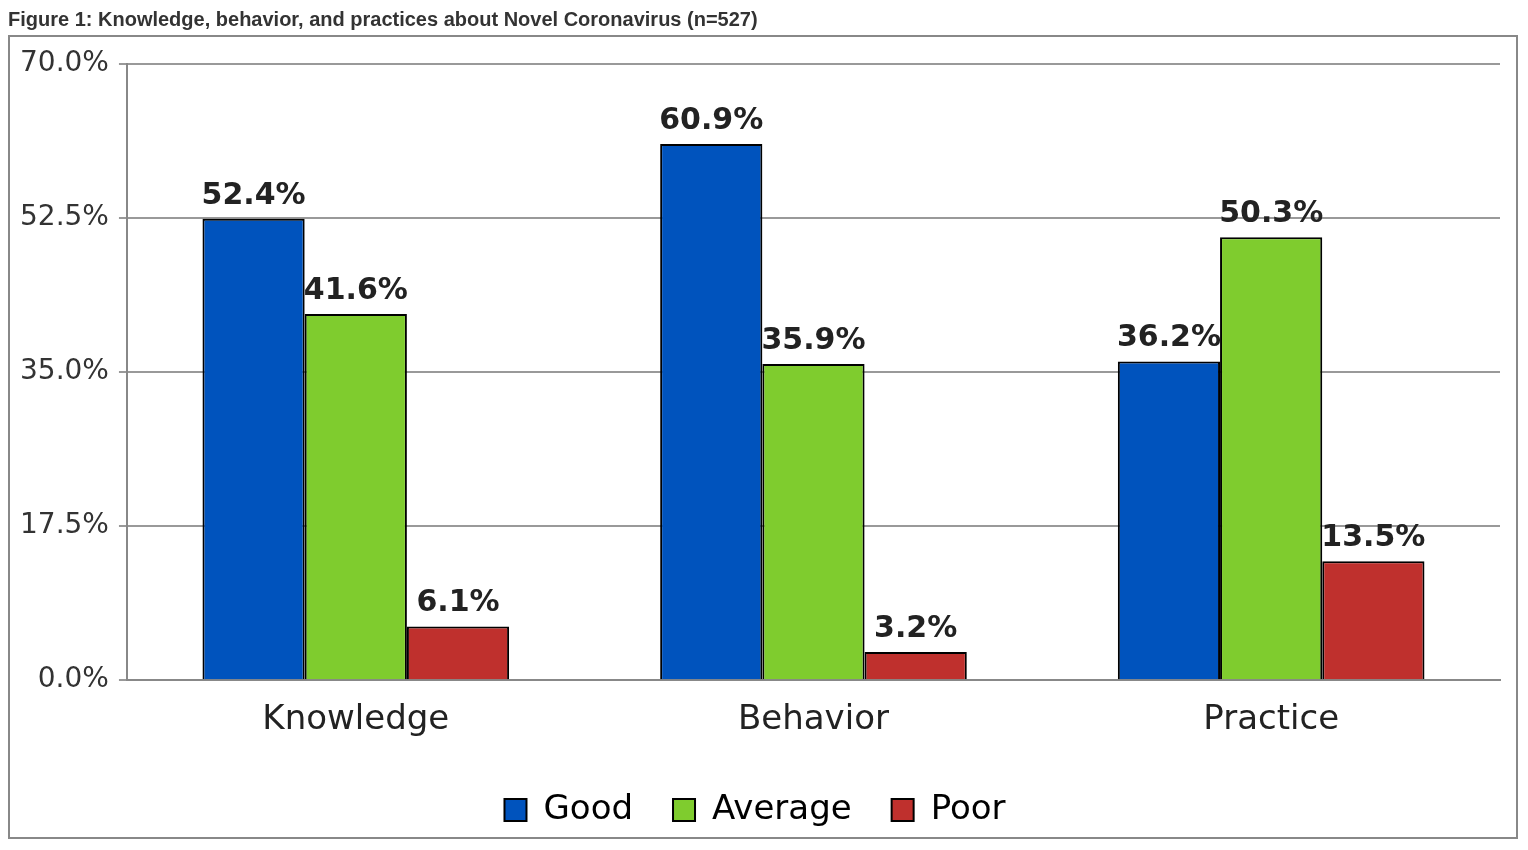  I want to click on x-tick-label: Behavior, so click(813, 717).